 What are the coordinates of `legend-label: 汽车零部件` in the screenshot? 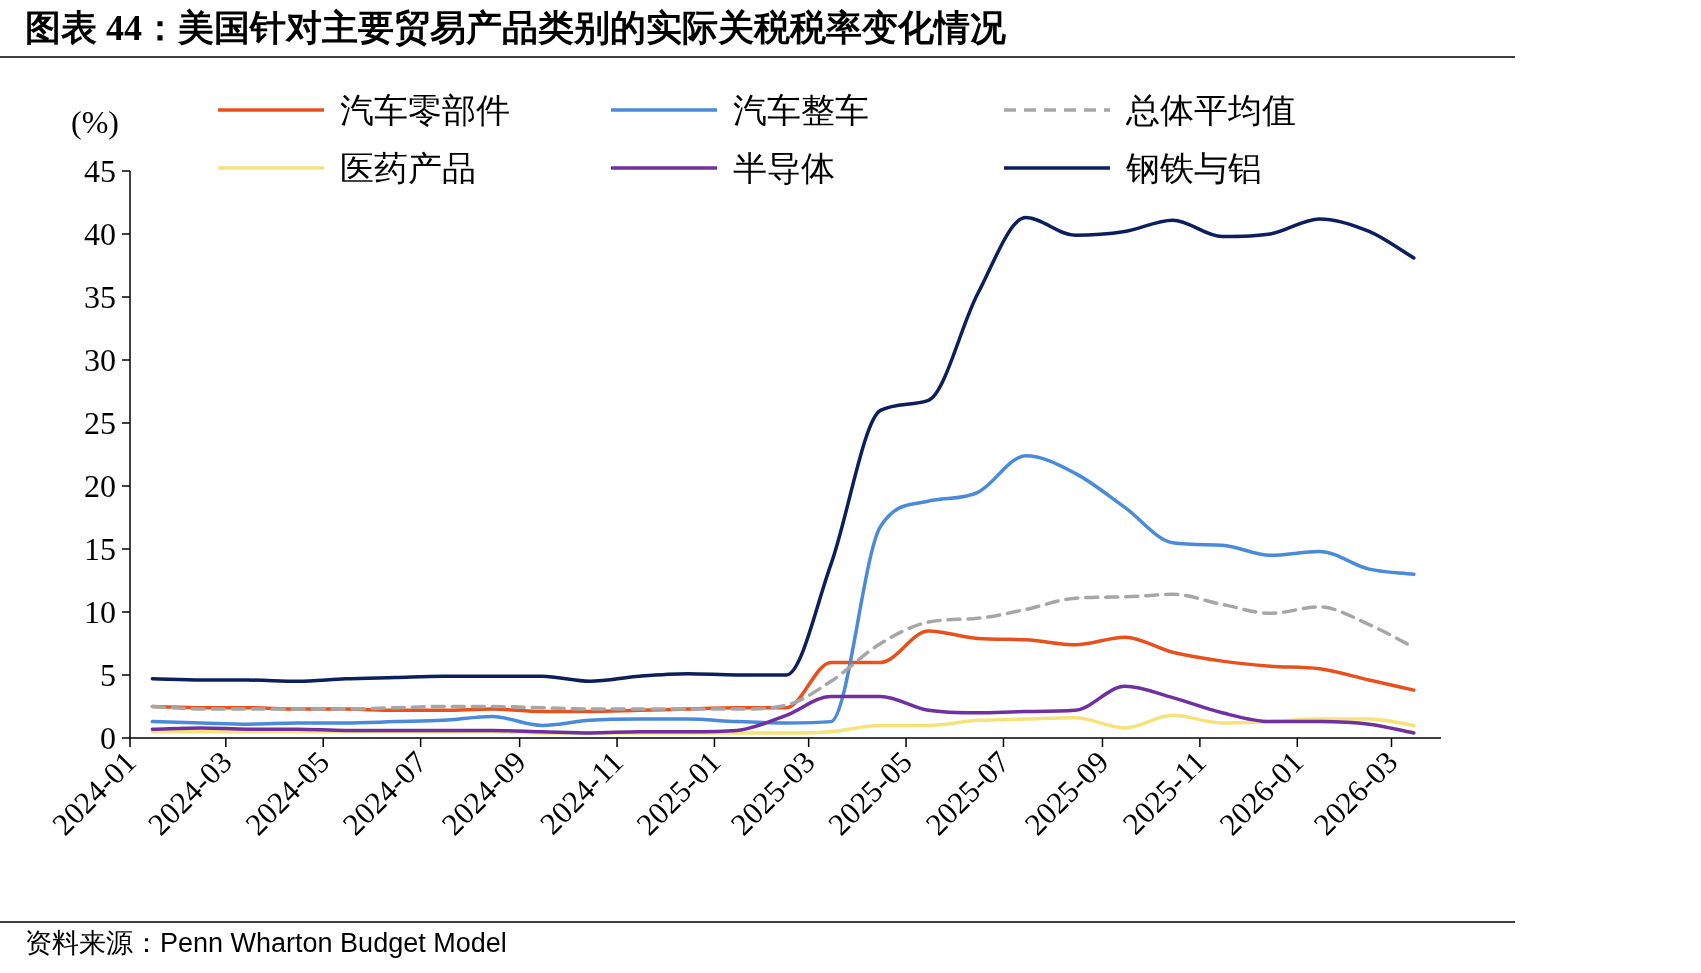 It's located at (425, 110).